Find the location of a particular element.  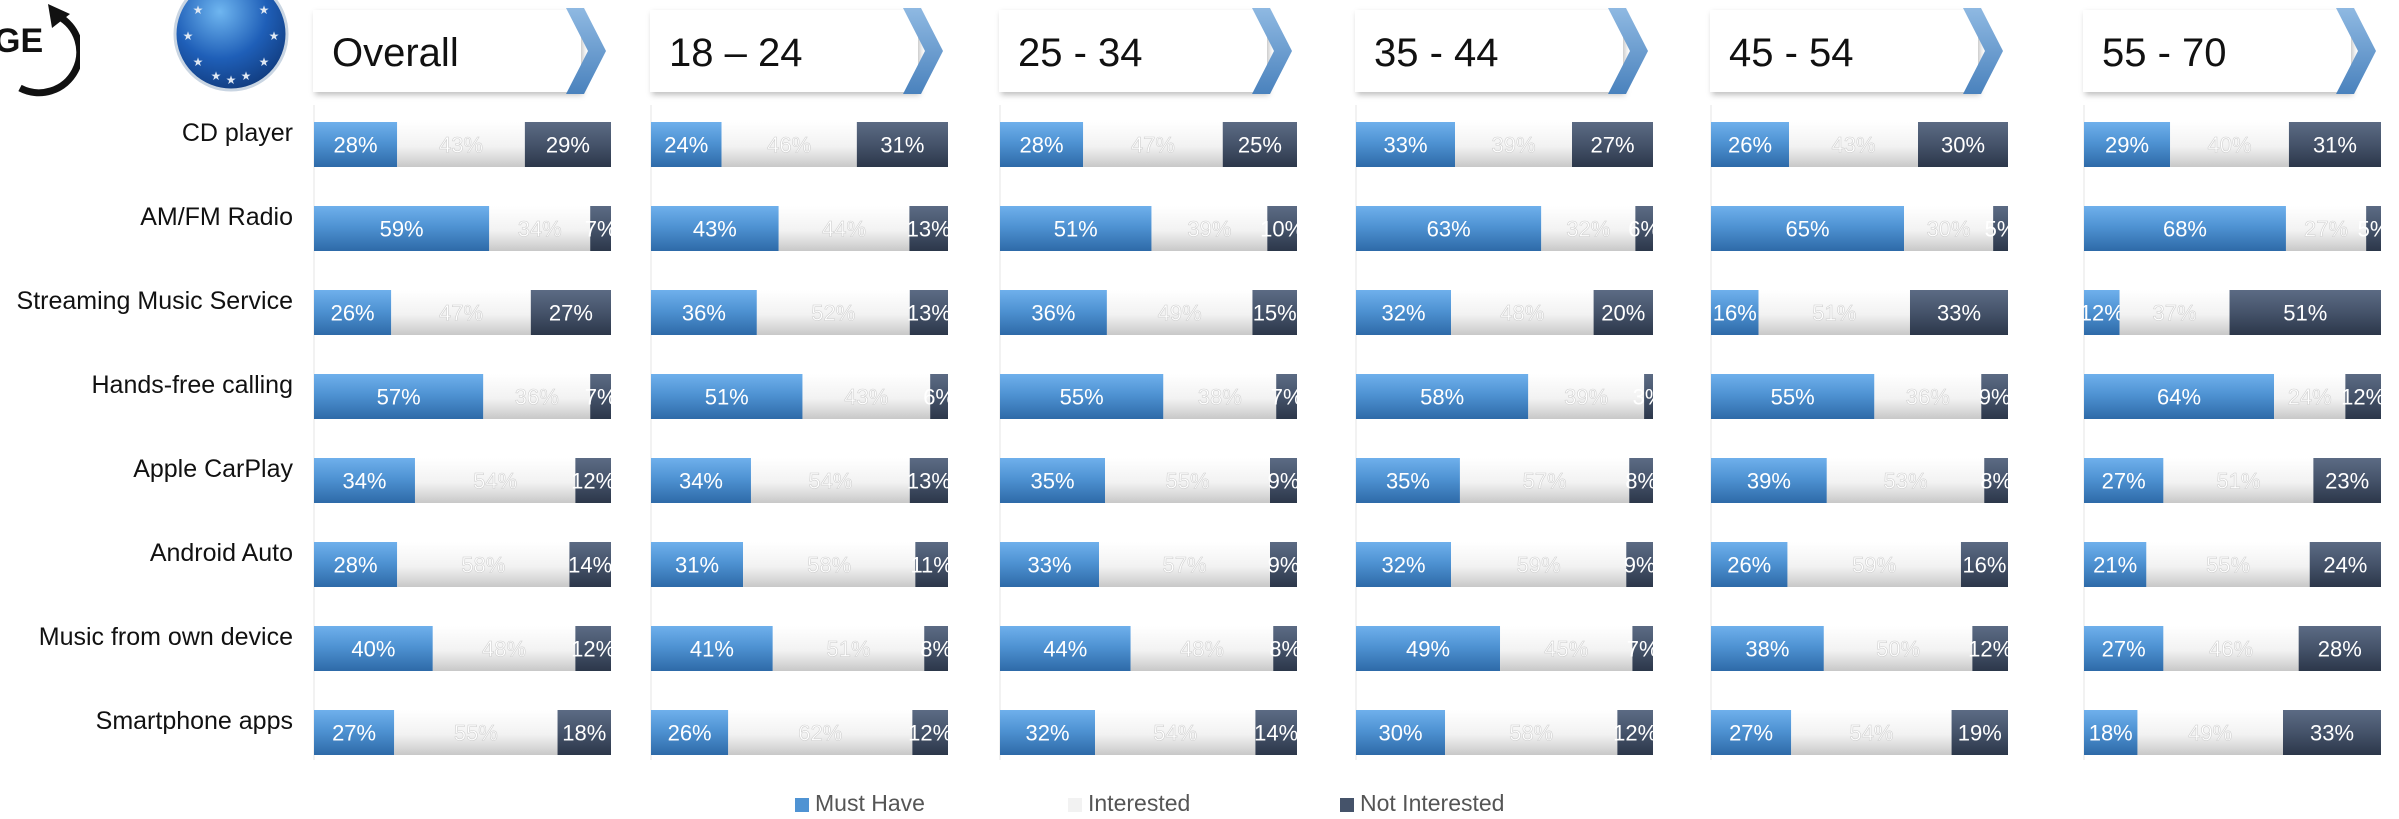

data-label: 32% is located at coordinates (1047, 733).